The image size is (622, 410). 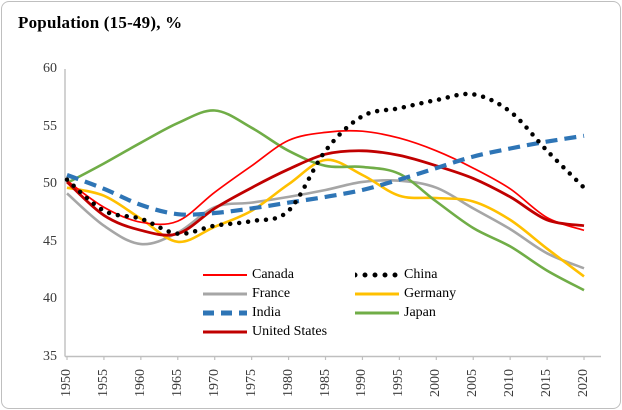 I want to click on x-tick-label: 1970, so click(x=214, y=383).